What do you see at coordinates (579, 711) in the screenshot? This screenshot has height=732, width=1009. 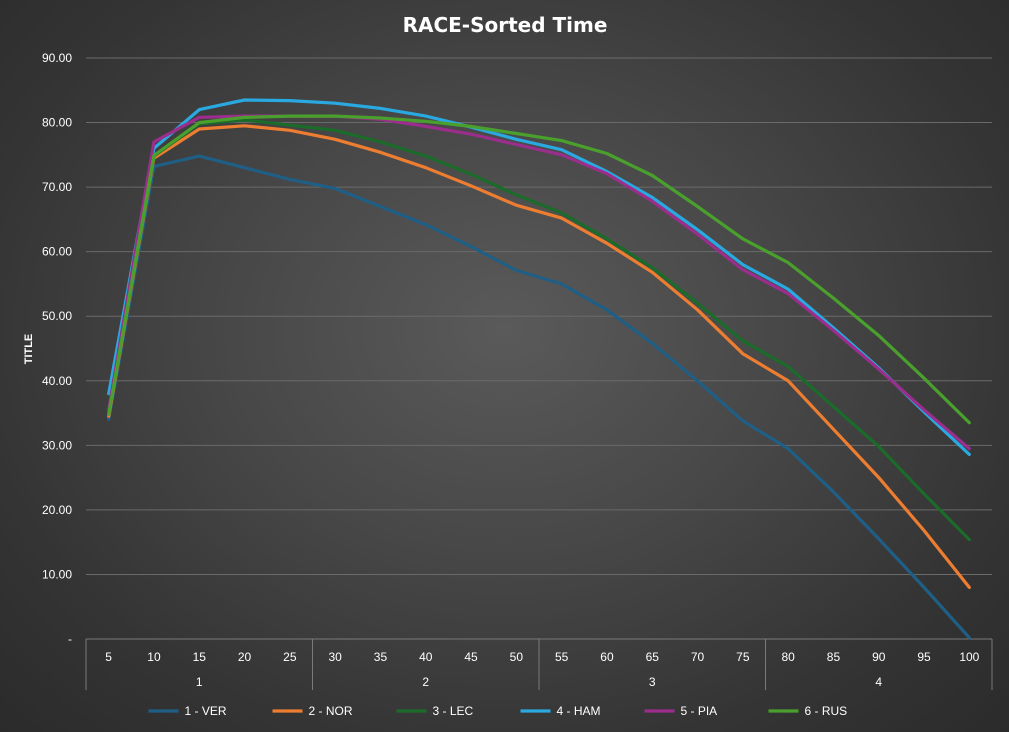 I see `legend-label: 4 - HAM` at bounding box center [579, 711].